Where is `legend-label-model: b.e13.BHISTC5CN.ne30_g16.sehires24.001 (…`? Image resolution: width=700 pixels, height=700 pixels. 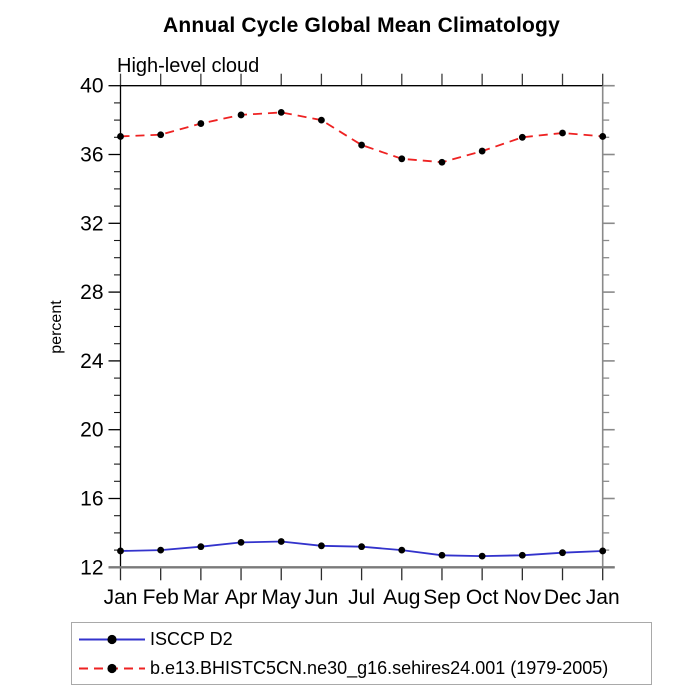 legend-label-model: b.e13.BHISTC5CN.ne30_g16.sehires24.001 (… is located at coordinates (379, 668).